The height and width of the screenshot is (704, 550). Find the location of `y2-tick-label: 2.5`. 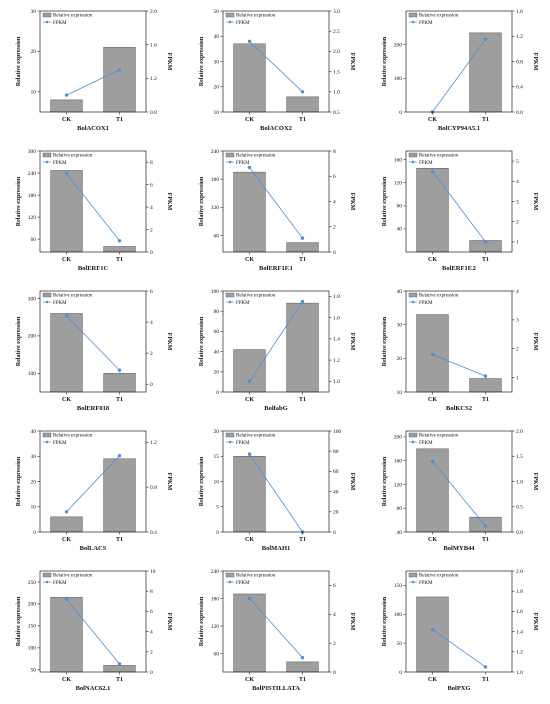

y2-tick-label: 2.5 is located at coordinates (336, 32).